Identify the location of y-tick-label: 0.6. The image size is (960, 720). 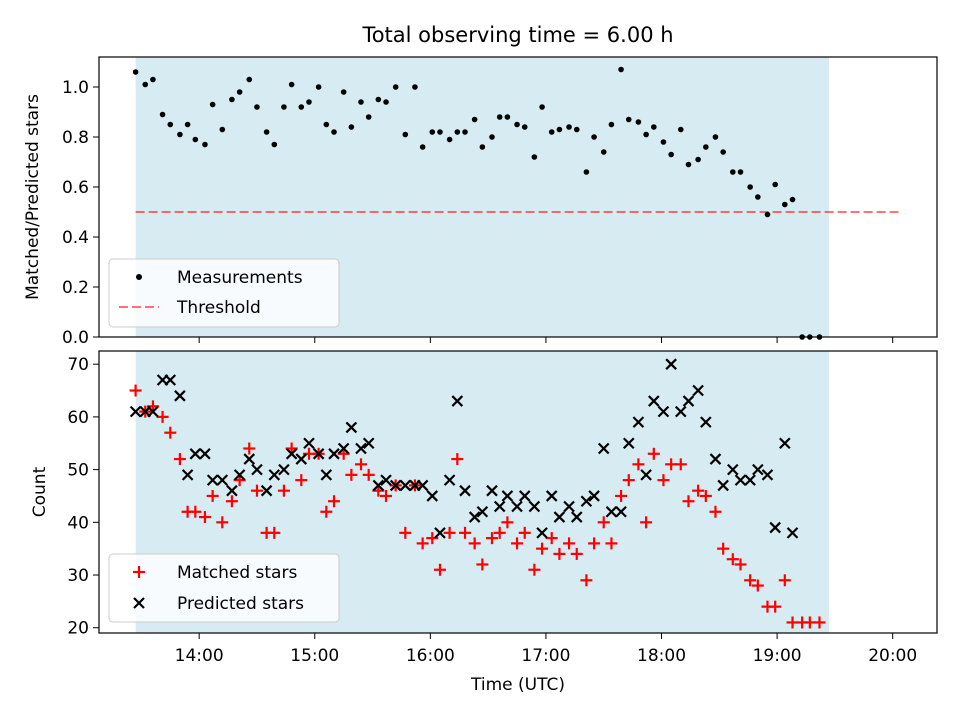
(75, 188).